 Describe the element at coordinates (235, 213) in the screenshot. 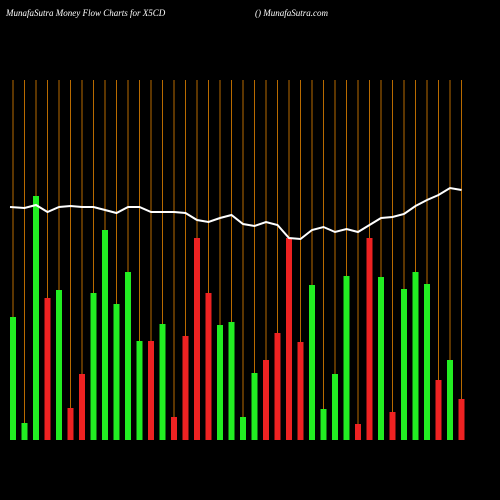

I see `price-line` at that location.